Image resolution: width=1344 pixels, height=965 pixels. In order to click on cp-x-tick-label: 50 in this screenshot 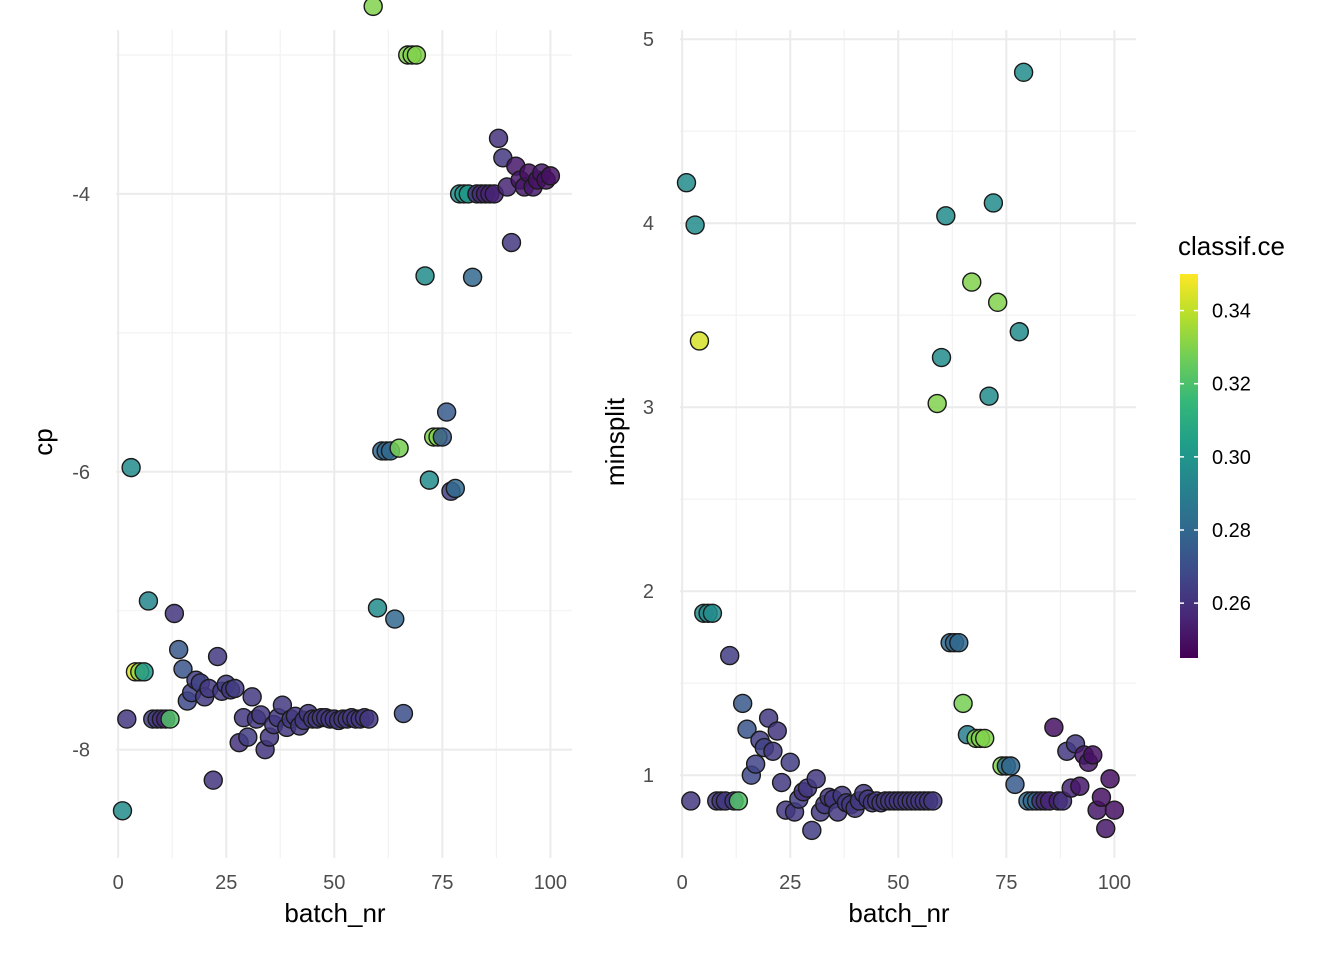, I will do `click(334, 883)`.